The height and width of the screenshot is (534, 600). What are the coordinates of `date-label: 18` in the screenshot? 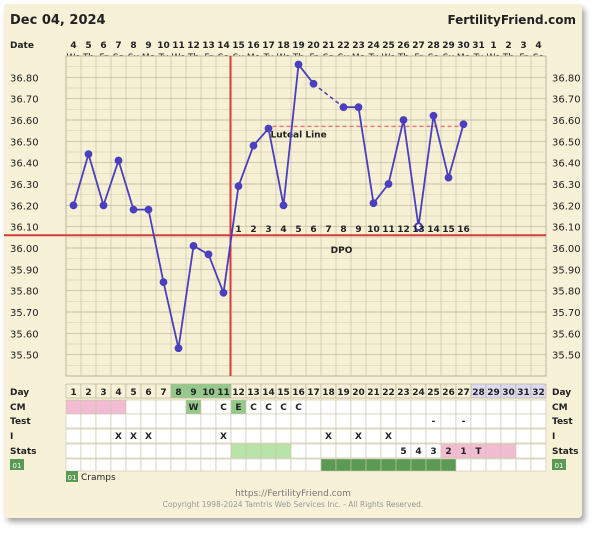 It's located at (283, 46).